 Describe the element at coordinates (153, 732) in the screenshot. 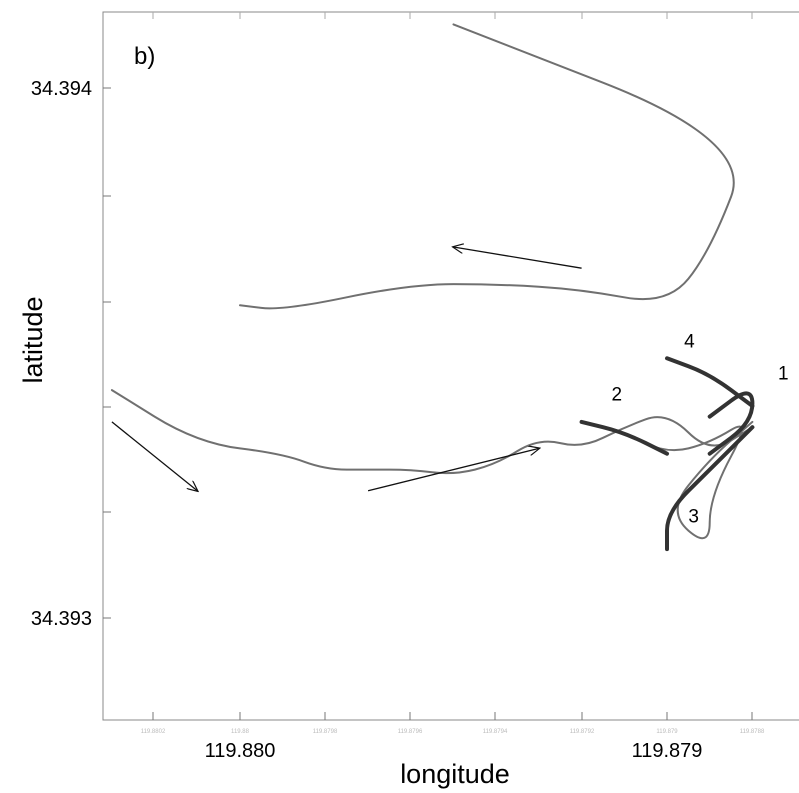

I see `x-minor-label-0: 119.8802` at that location.